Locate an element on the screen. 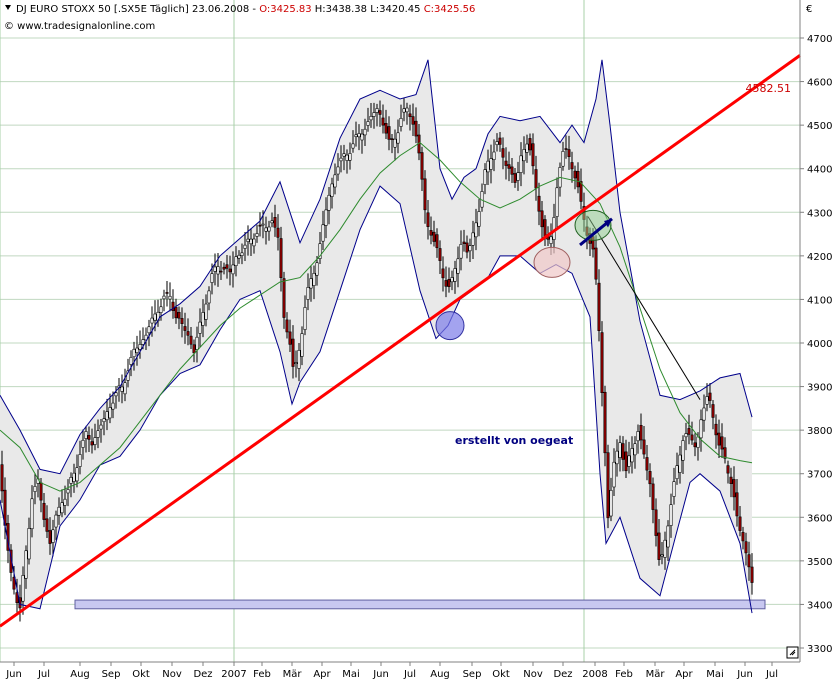 The width and height of the screenshot is (840, 680). y-tick-label: 4700 is located at coordinates (819, 39).